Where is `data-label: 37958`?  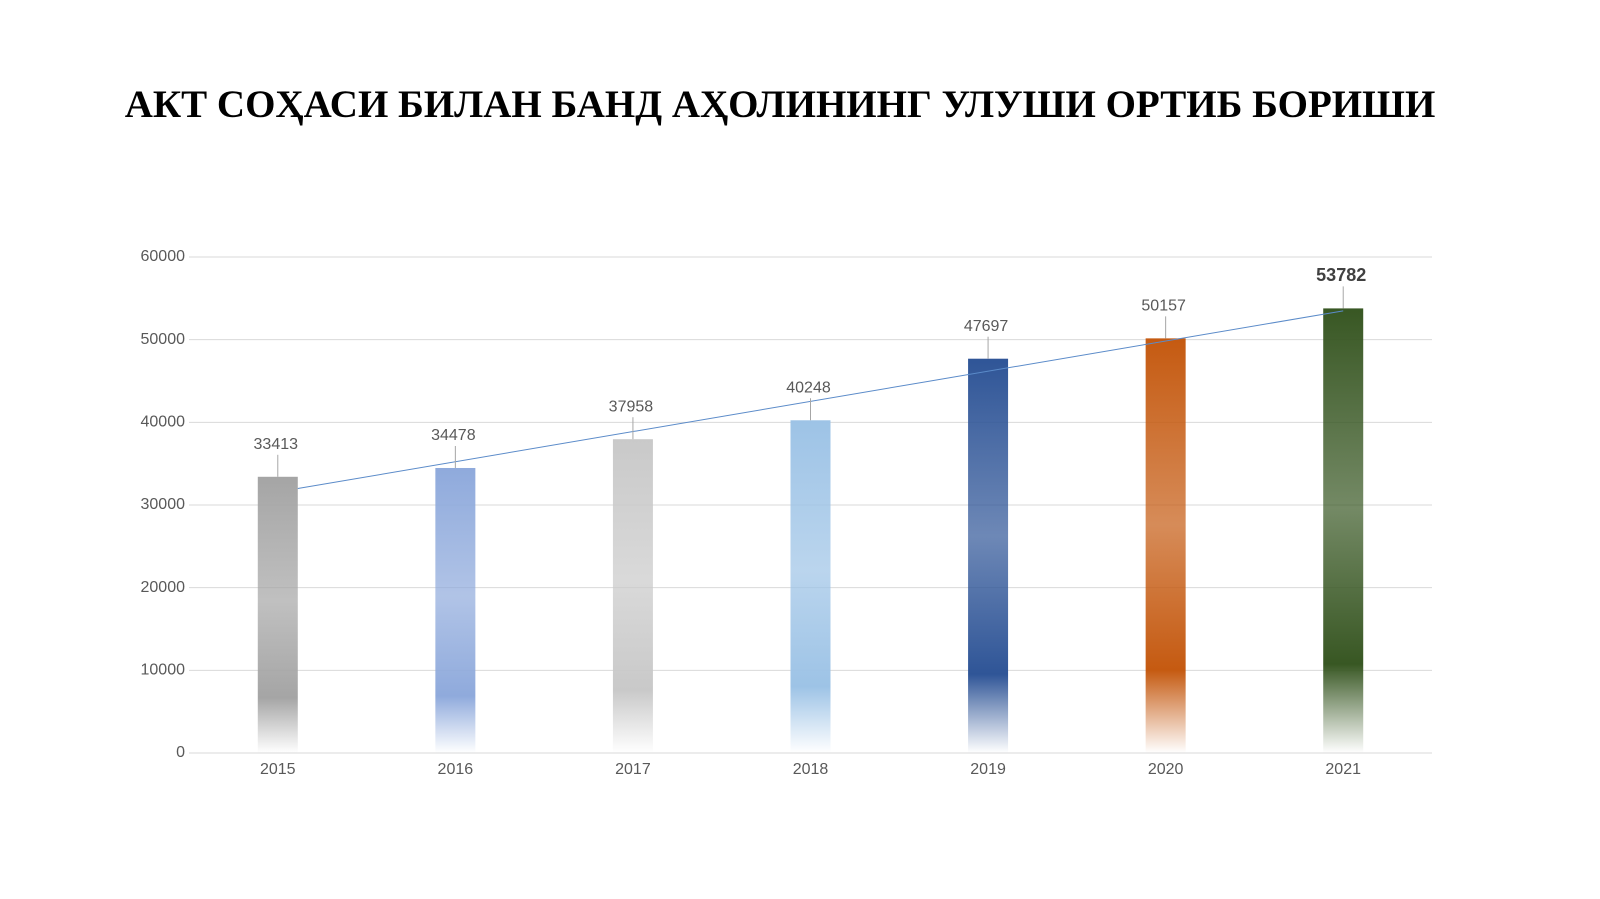 data-label: 37958 is located at coordinates (631, 406).